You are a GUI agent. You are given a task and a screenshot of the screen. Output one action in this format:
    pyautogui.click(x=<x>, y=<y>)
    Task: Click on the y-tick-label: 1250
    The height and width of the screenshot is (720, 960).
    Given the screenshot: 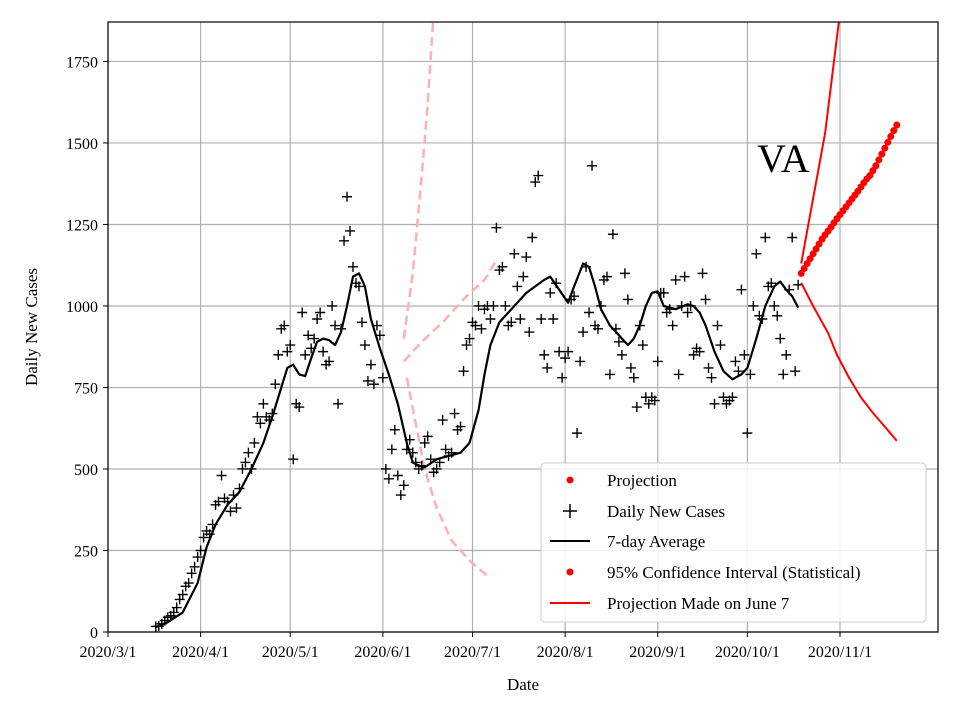 What is the action you would take?
    pyautogui.click(x=82, y=225)
    